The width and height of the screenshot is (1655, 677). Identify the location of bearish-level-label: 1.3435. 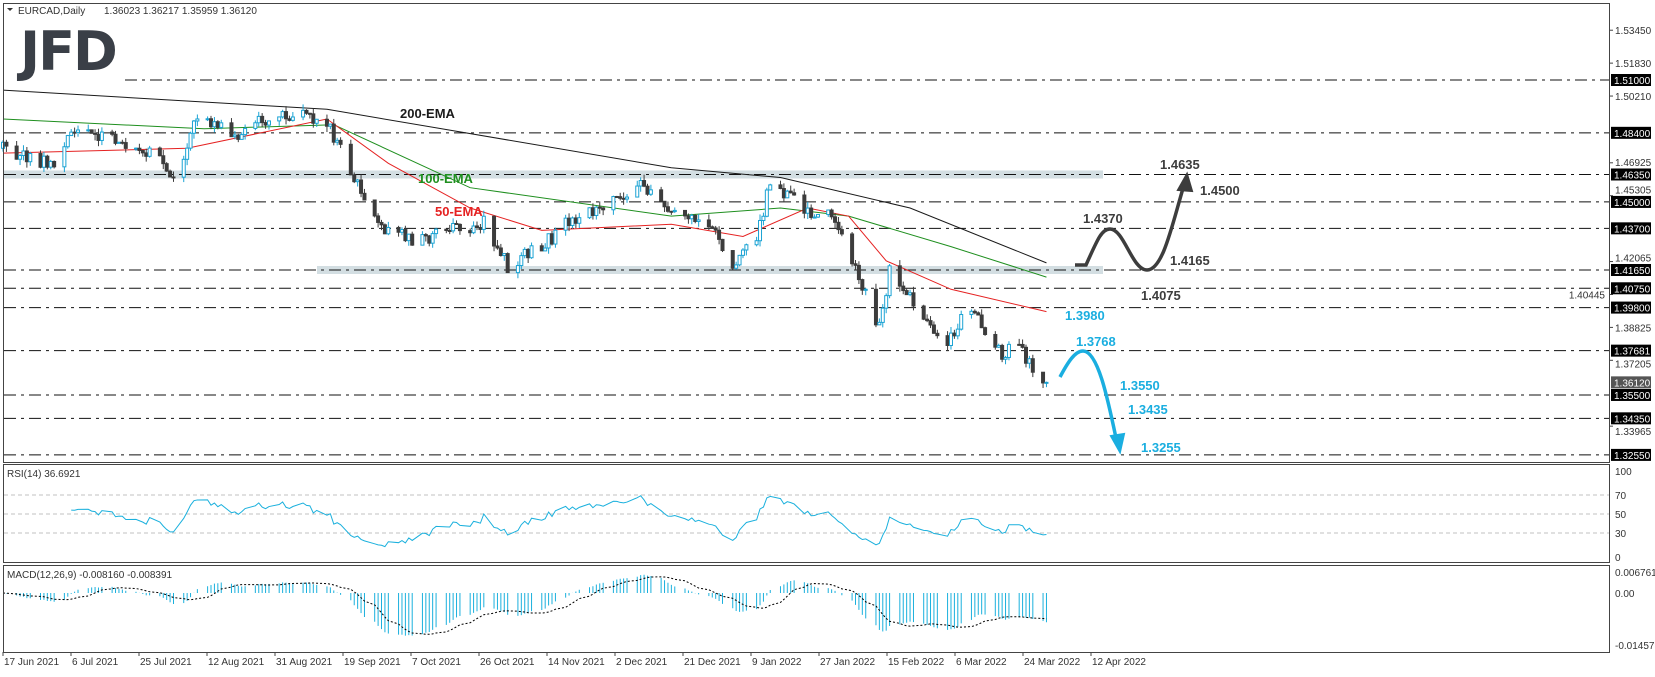
(1148, 409).